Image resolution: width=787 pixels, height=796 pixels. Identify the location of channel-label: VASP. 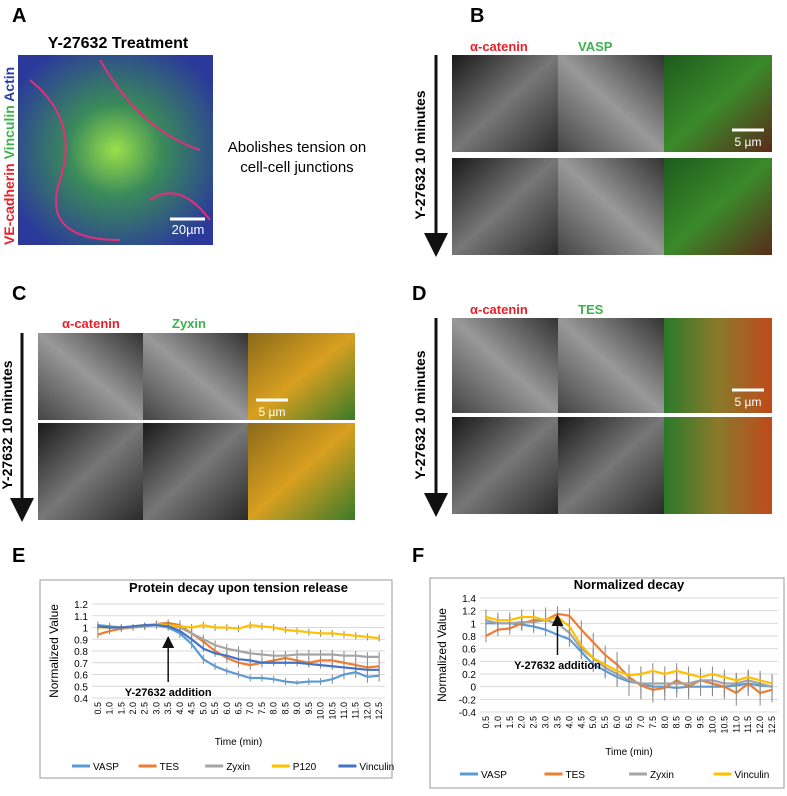
(595, 46).